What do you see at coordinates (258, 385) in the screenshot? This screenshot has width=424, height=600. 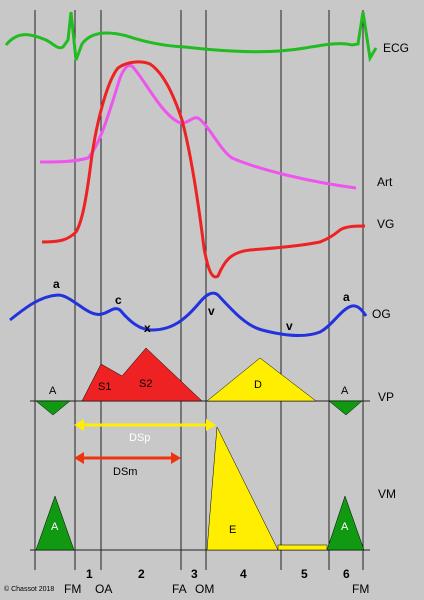 I see `vp-d-label: D` at bounding box center [258, 385].